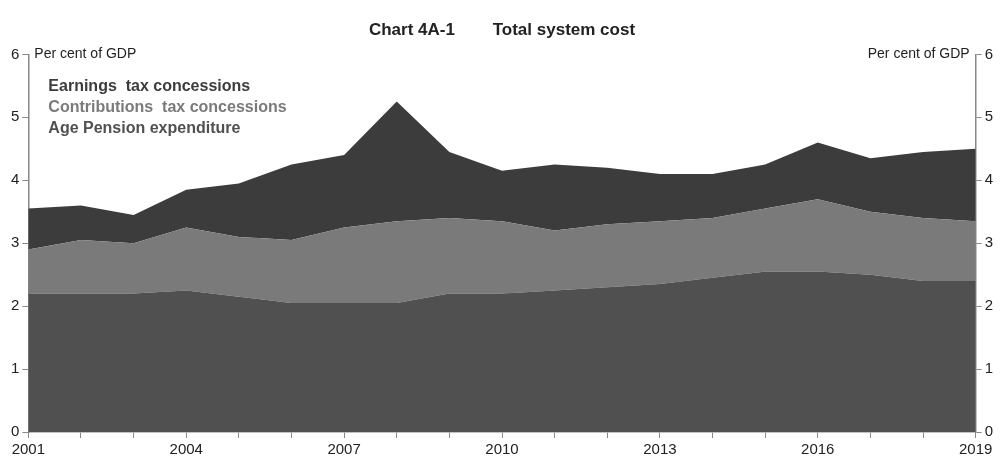  Describe the element at coordinates (167, 106) in the screenshot. I see `text: Contributions tax concessions` at that location.